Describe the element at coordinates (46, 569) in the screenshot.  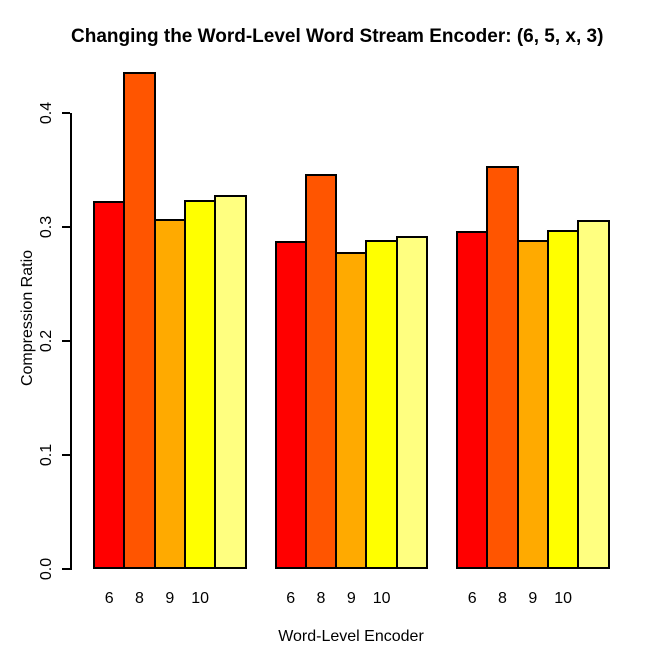
I see `y-tick-label-text: 0.0` at that location.